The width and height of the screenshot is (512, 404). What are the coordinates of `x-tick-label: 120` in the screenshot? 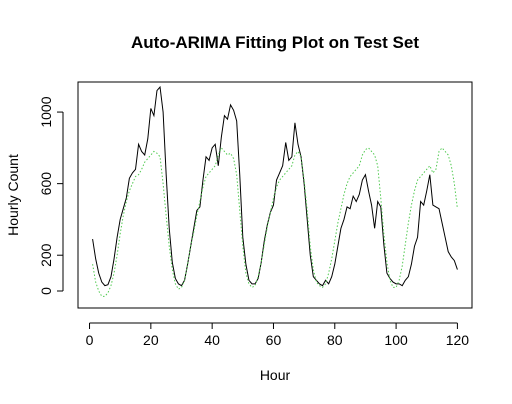 It's located at (458, 340).